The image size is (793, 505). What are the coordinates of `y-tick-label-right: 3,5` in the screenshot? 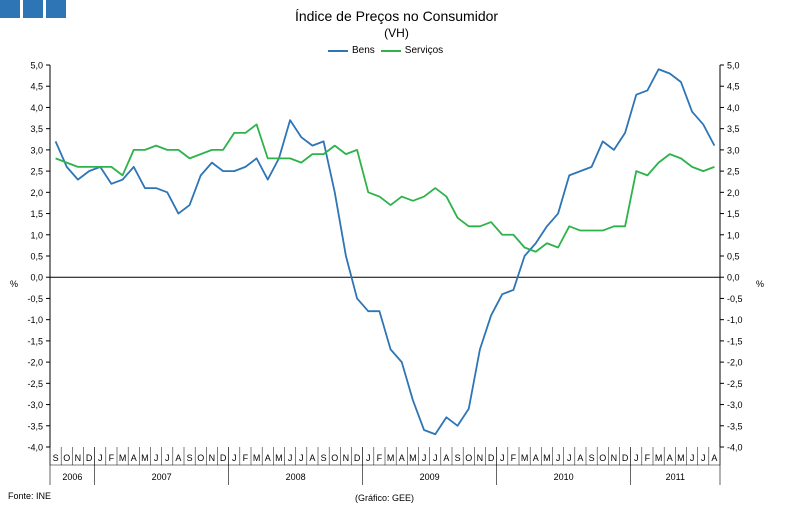 It's located at (733, 129).